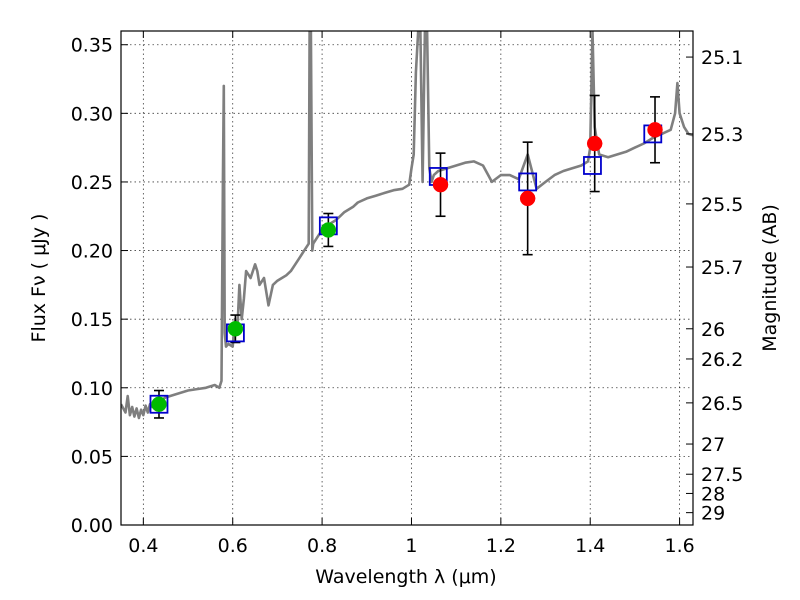  Describe the element at coordinates (92, 183) in the screenshot. I see `y-tick-label: 0.25` at that location.